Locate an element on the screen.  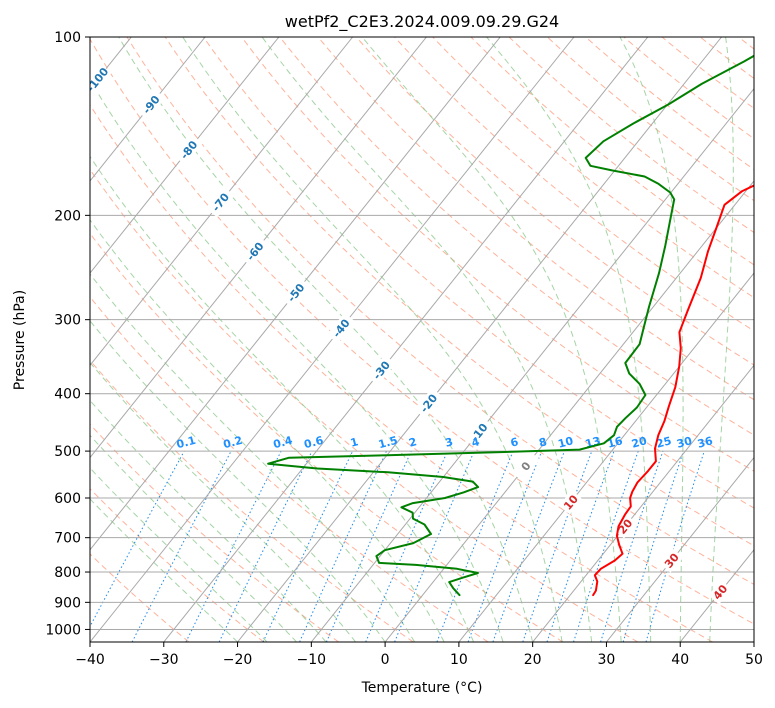
mixing-ratio-label-text: 10 is located at coordinates (566, 442).